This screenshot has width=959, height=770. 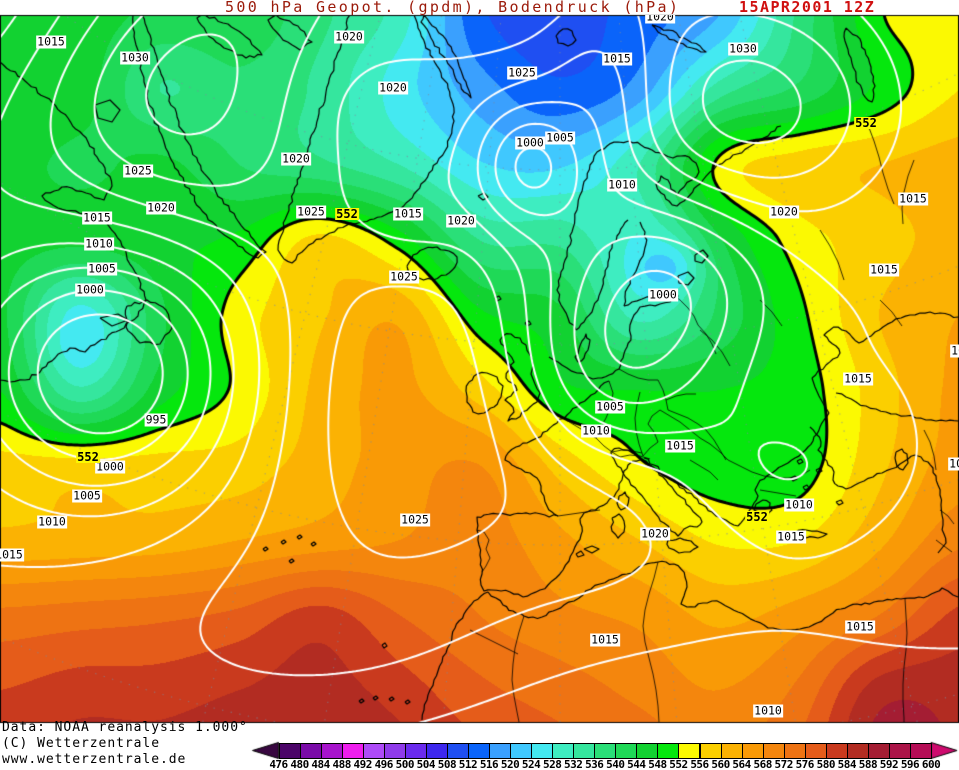 I want to click on map-title: 500 hPa Geopot. (gpdm), Bodendruck (hPa), so click(x=453, y=8).